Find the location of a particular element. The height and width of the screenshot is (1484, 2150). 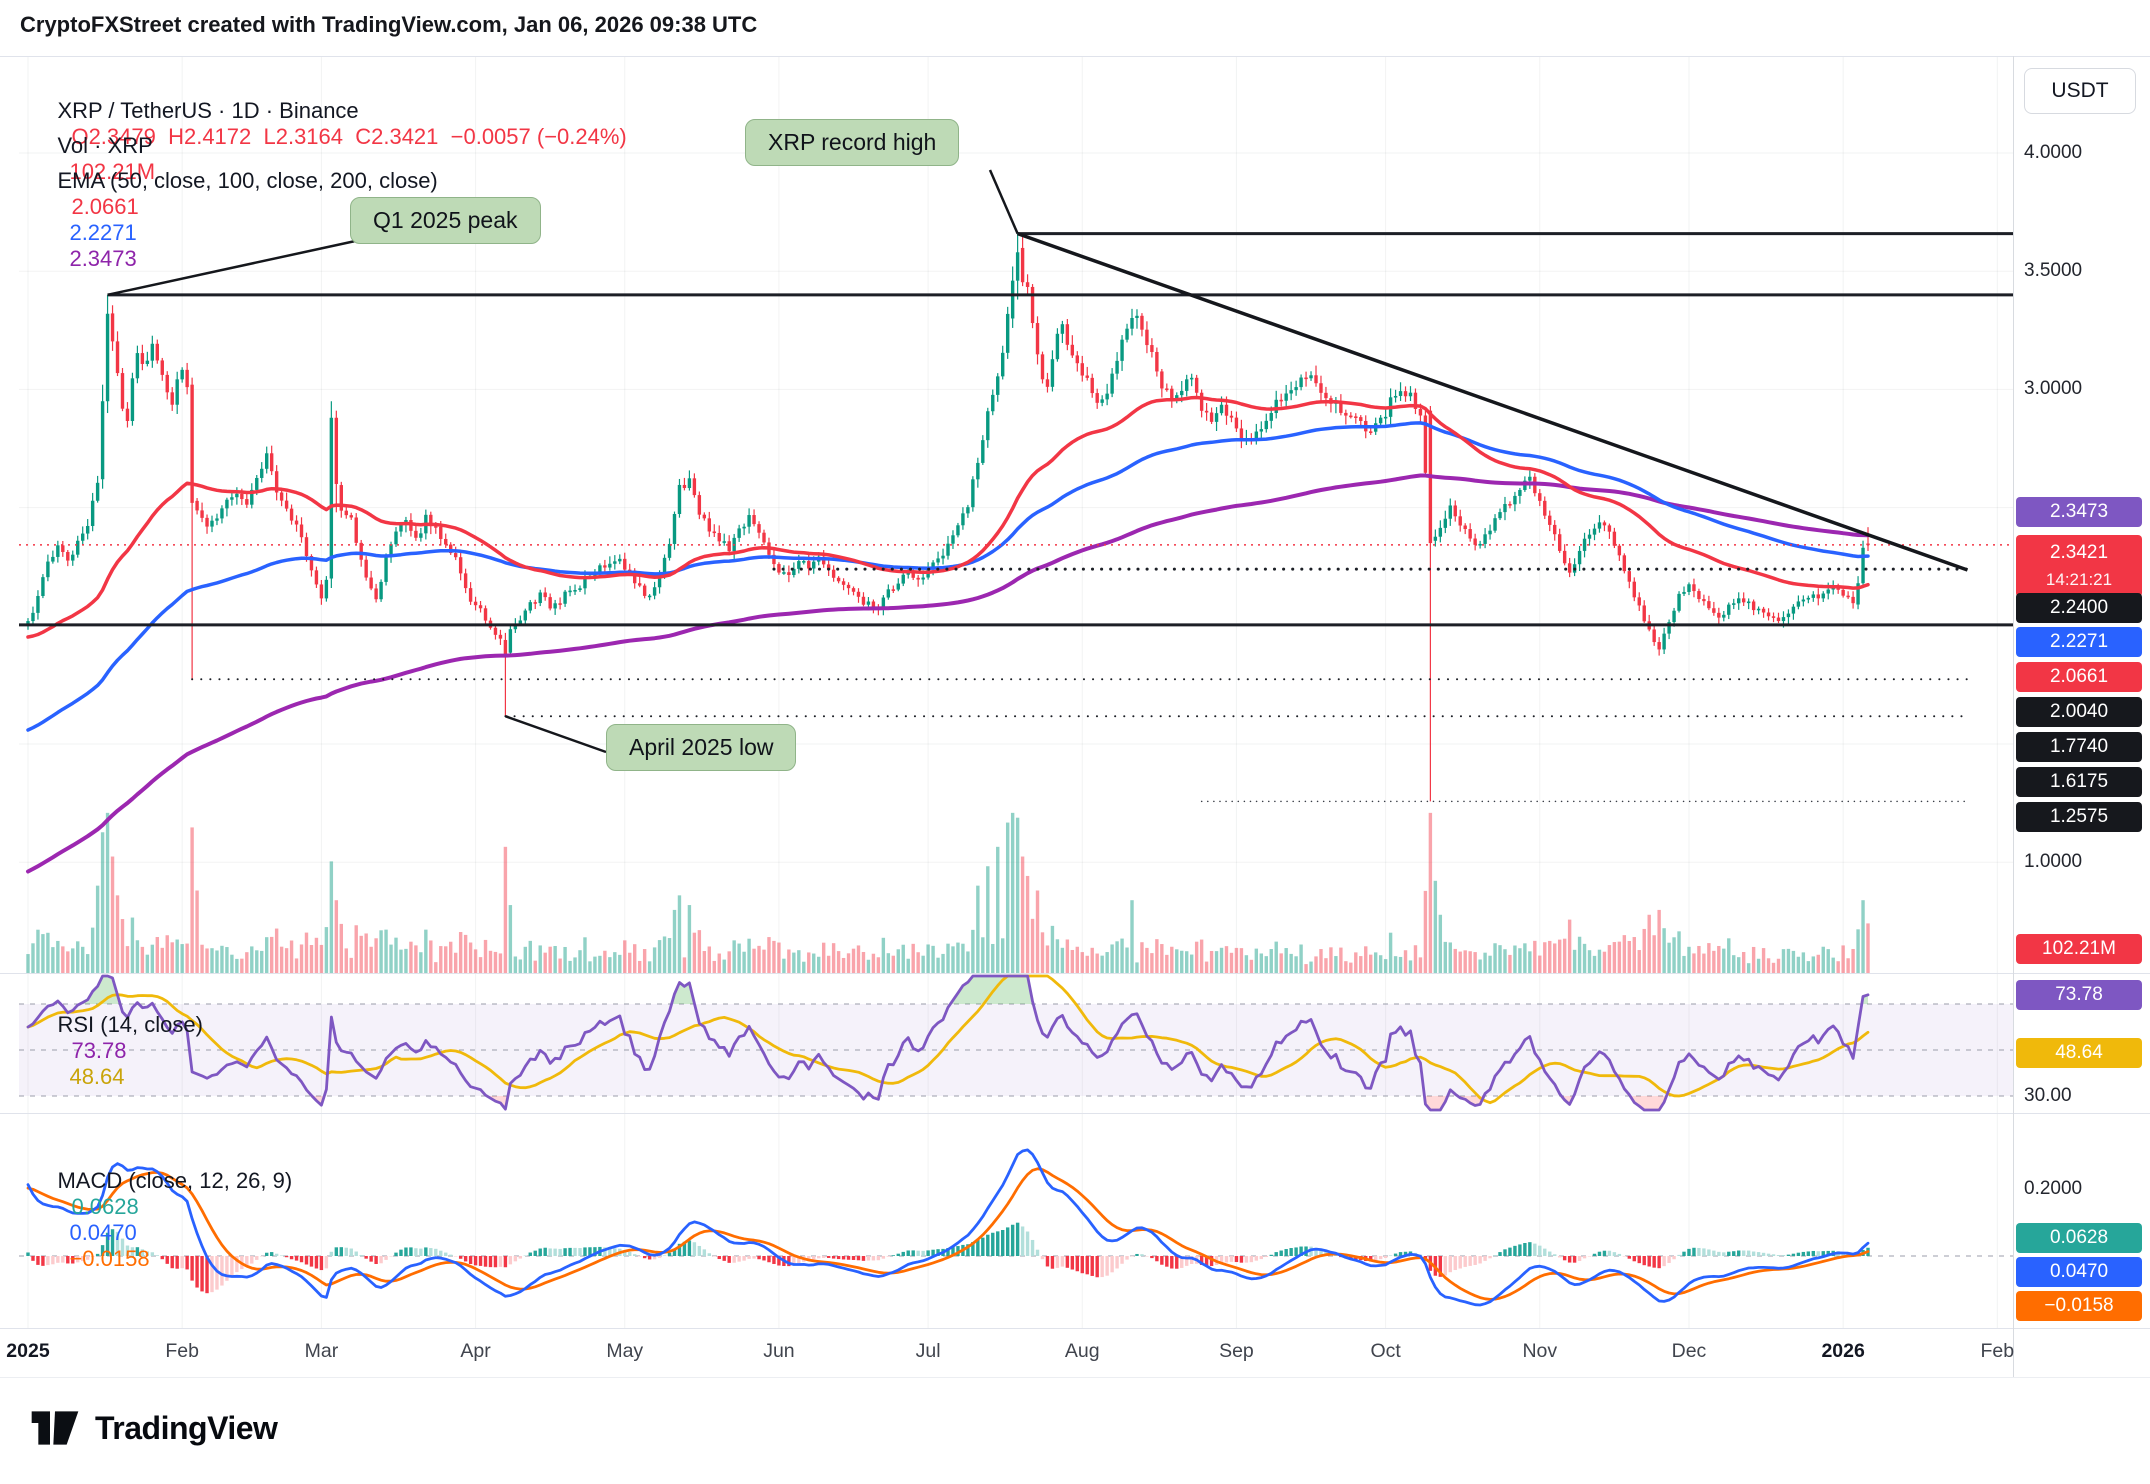

annotation-record-high: XRP record high is located at coordinates (852, 142).